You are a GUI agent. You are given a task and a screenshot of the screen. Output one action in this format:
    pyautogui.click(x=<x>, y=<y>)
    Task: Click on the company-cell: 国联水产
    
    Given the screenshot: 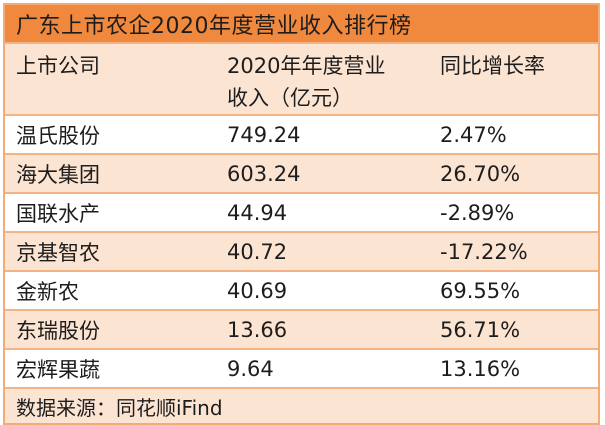 What is the action you would take?
    pyautogui.click(x=58, y=213)
    